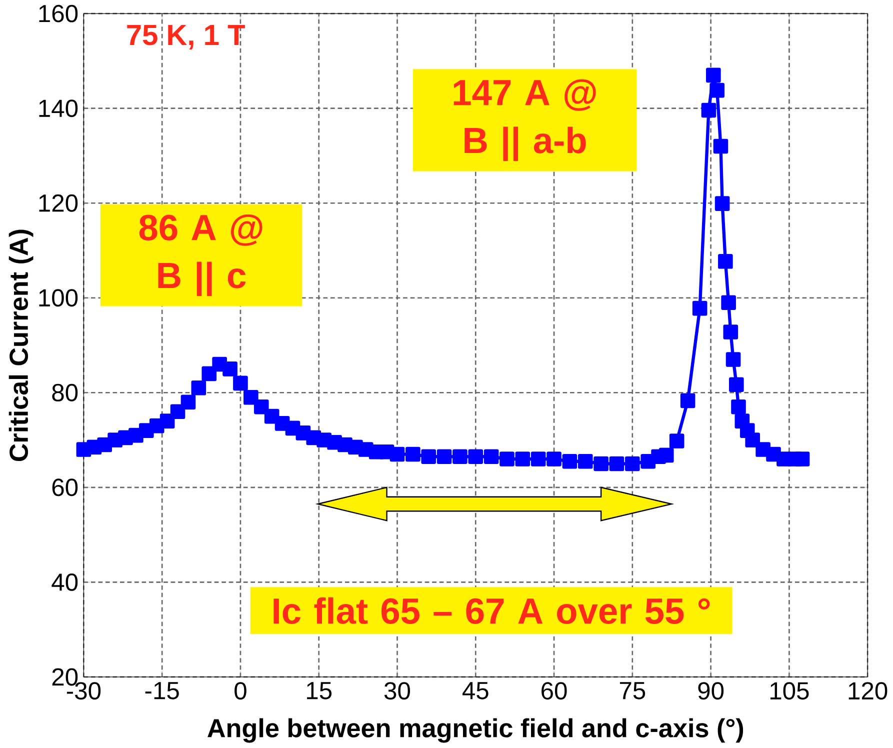 Image resolution: width=893 pixels, height=748 pixels. What do you see at coordinates (633, 691) in the screenshot?
I see `x-tick-label: 75` at bounding box center [633, 691].